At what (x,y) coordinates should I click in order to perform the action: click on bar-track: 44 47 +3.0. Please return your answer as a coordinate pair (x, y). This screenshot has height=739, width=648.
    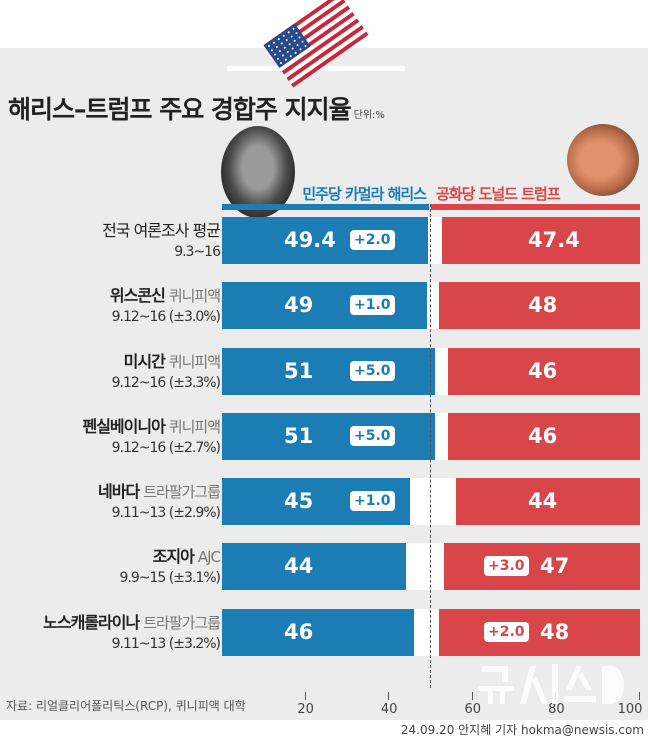
    Looking at the image, I should click on (431, 566).